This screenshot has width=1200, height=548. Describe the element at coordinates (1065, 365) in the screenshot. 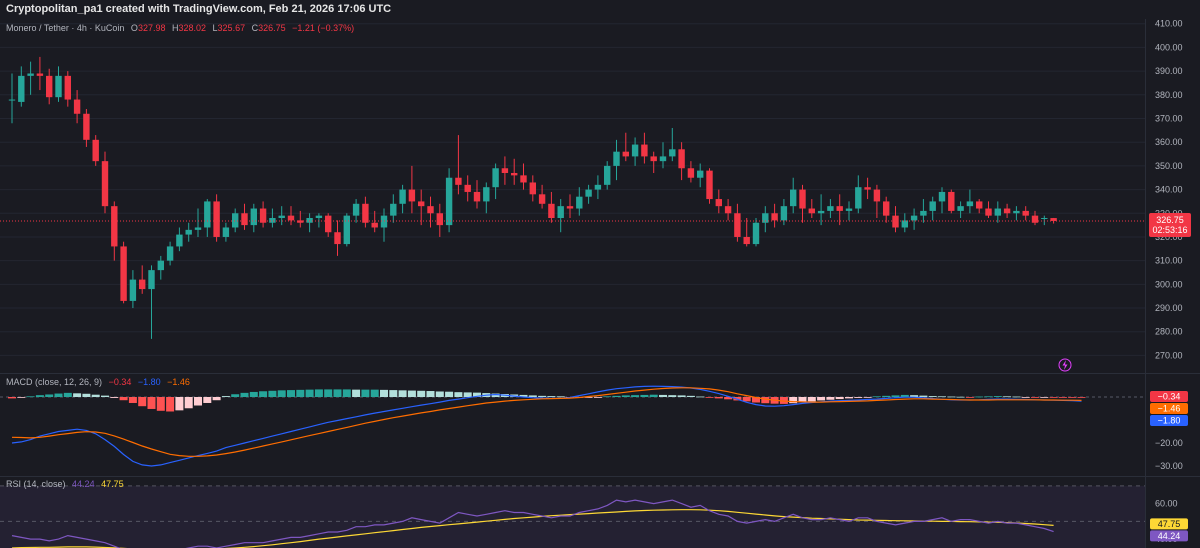

I see `lightning-icon` at that location.